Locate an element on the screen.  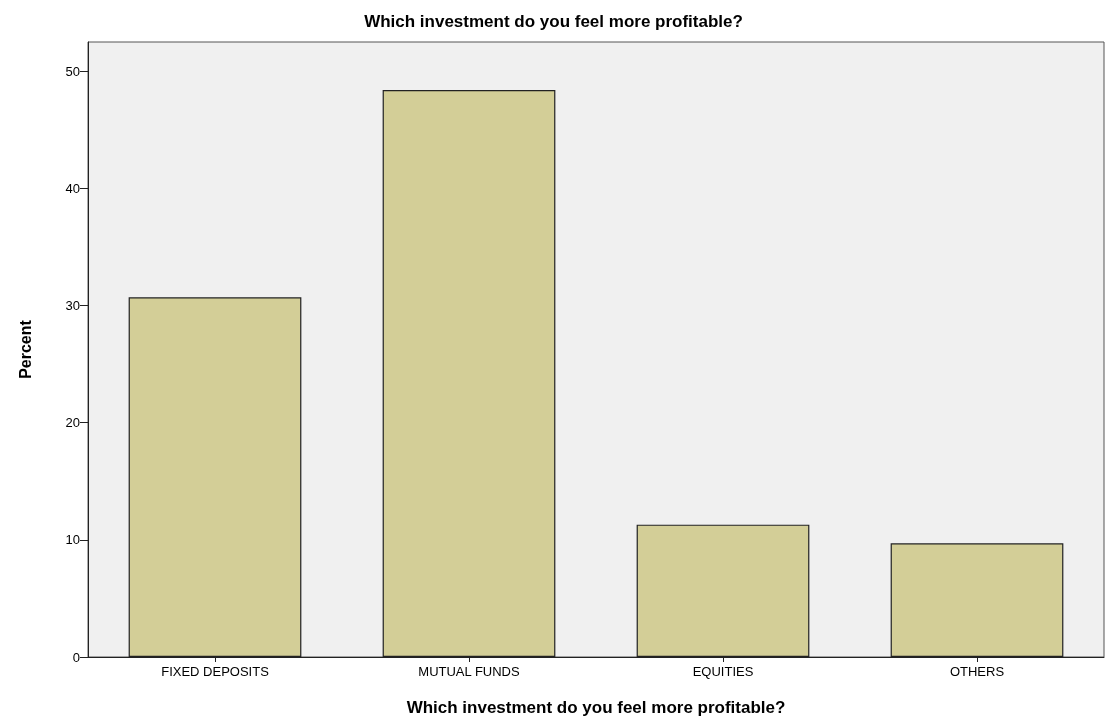
chart-title: Which investment do you feel more profitable? is located at coordinates (553, 21).